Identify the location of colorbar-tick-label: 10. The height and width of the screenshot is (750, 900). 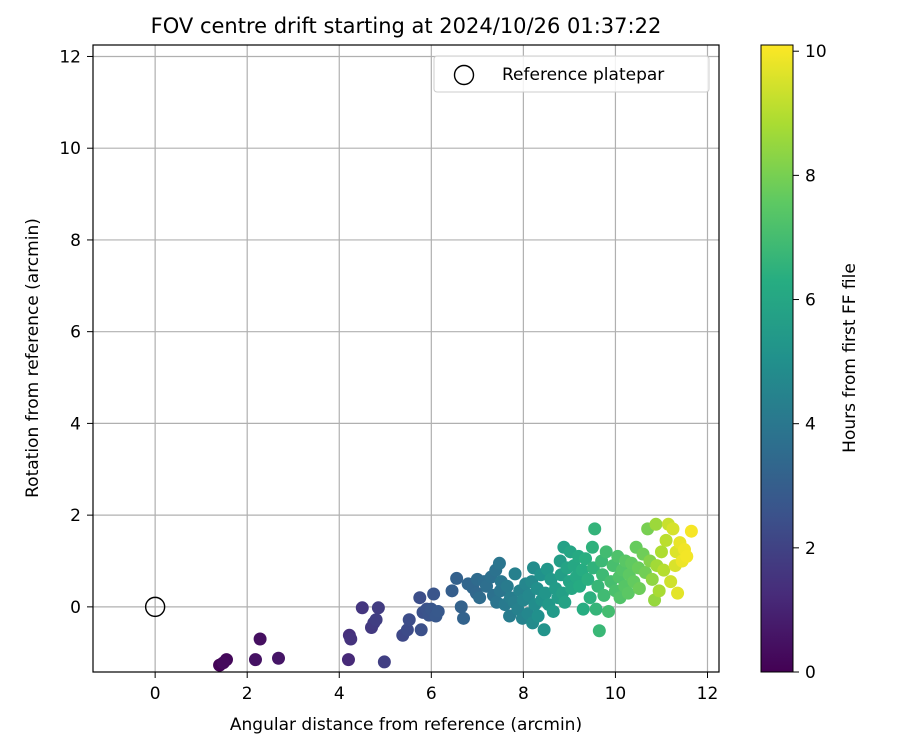
(816, 52).